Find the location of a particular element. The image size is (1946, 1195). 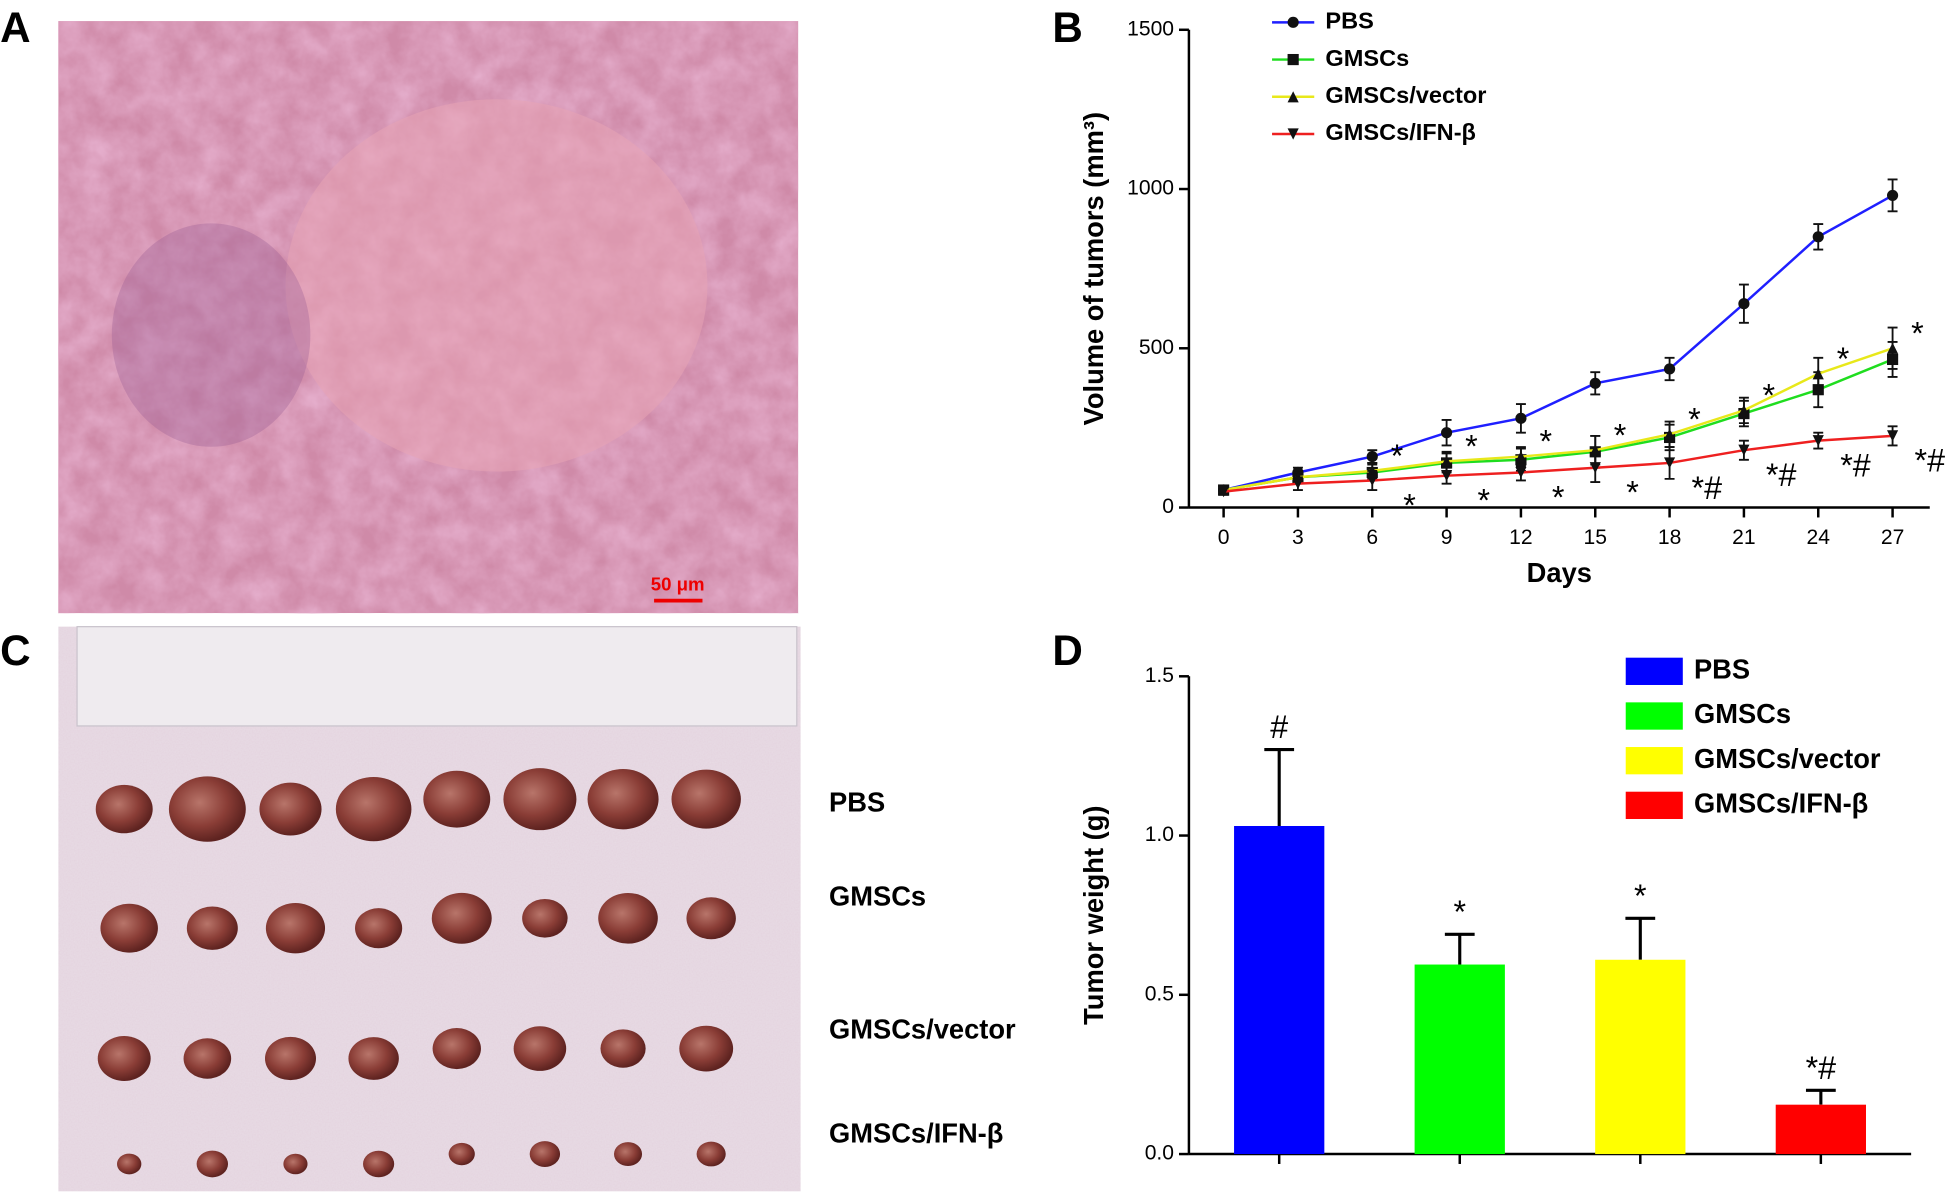

group-label: GMSCs/IFN-β is located at coordinates (916, 1133).